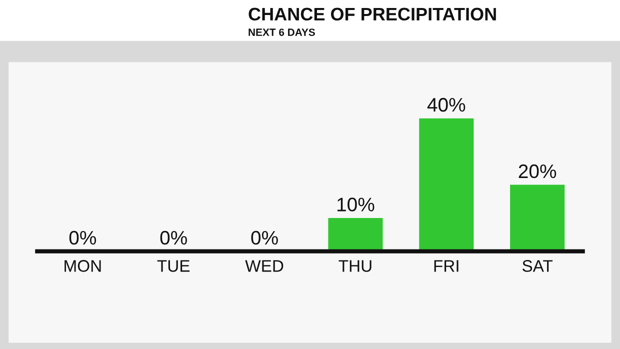 This screenshot has height=349, width=620. Describe the element at coordinates (173, 266) in the screenshot. I see `x-tick-label: TUE` at that location.